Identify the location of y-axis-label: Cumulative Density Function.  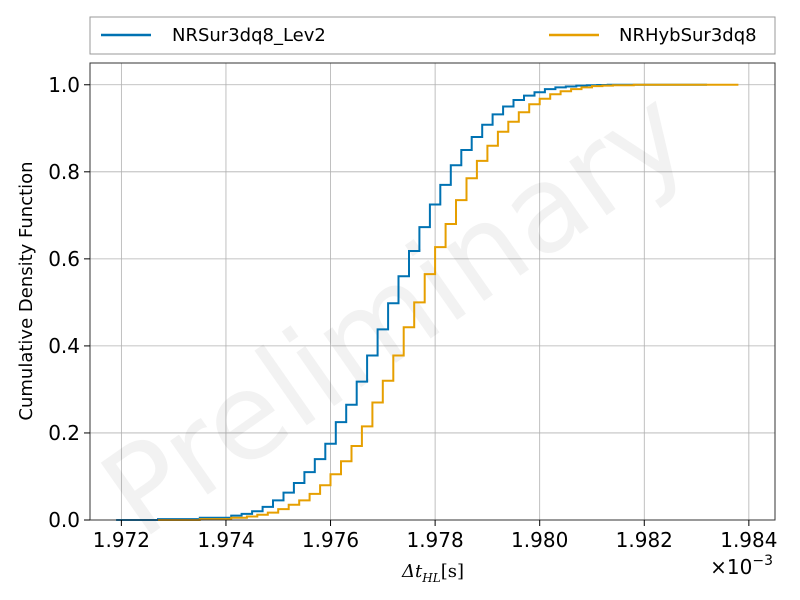
(26, 290).